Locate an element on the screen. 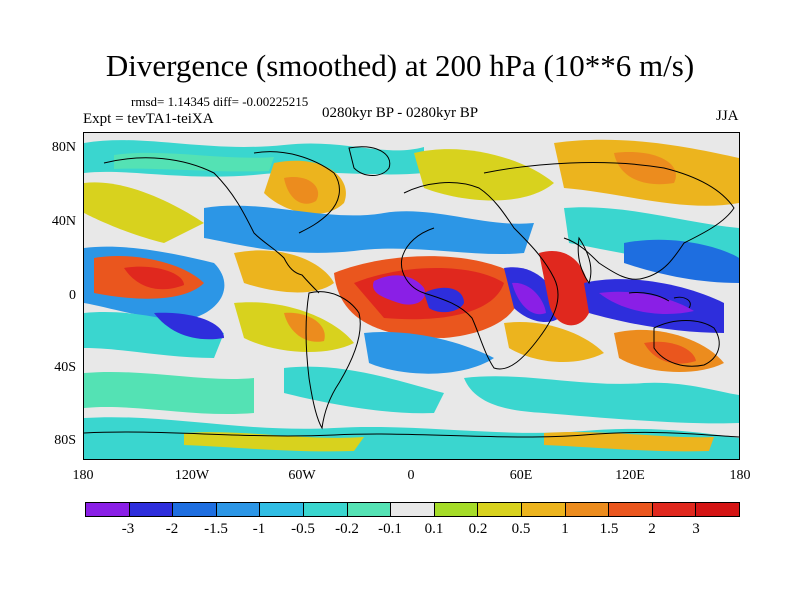  colorbar-label: 0.1 is located at coordinates (434, 529).